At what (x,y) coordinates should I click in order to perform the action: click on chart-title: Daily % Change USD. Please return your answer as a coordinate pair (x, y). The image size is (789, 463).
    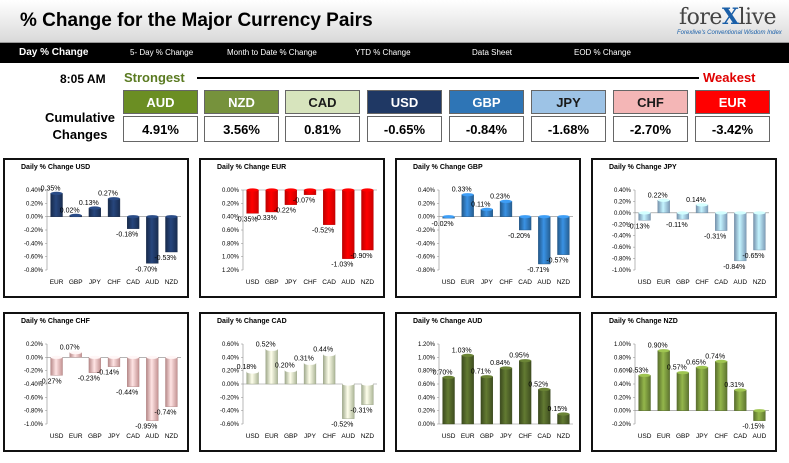
    Looking at the image, I should click on (56, 167).